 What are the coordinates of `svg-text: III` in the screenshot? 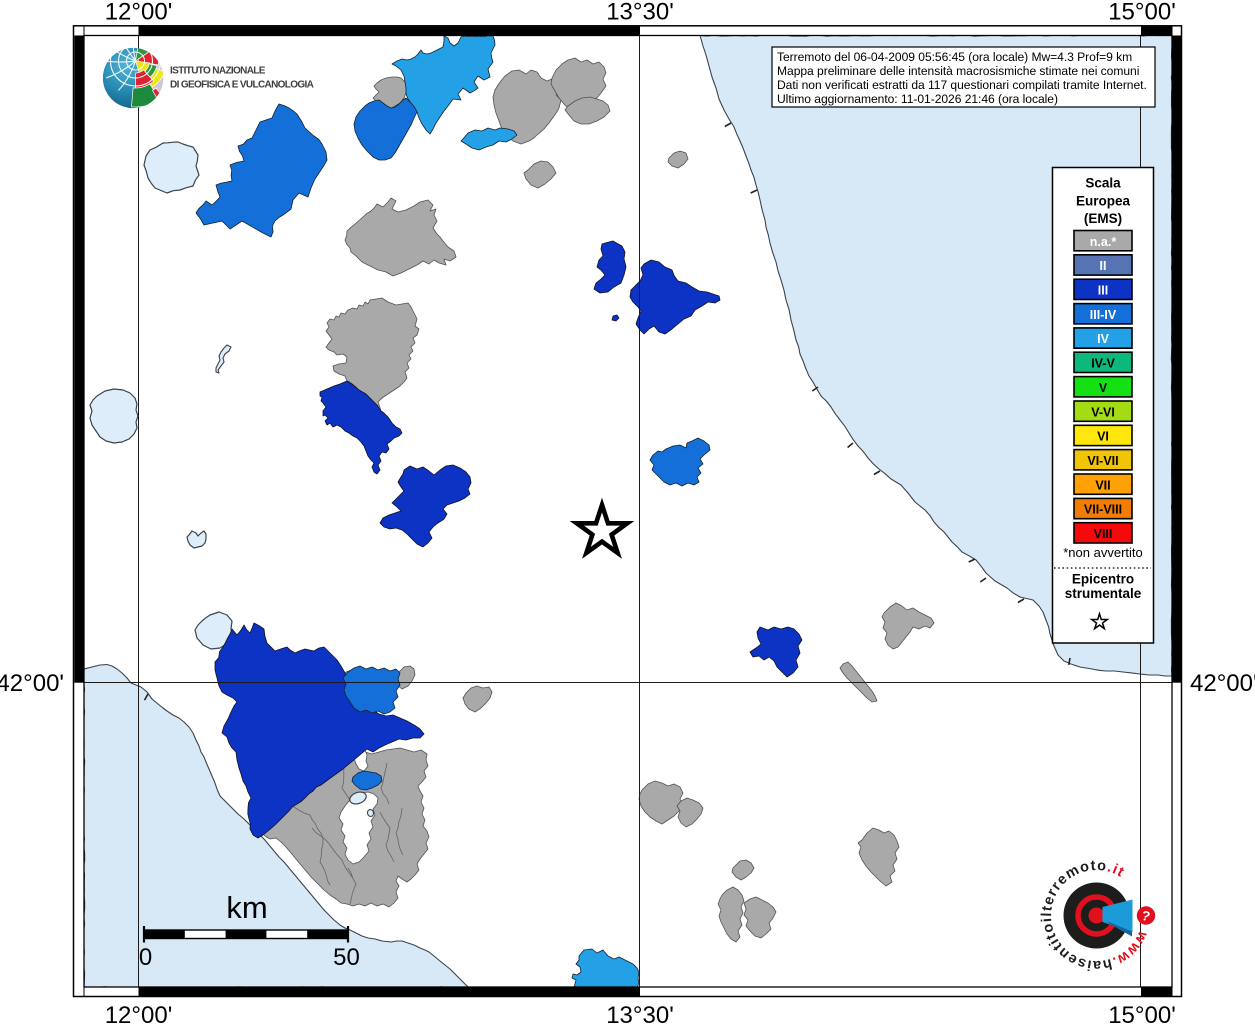 It's located at (1103, 291).